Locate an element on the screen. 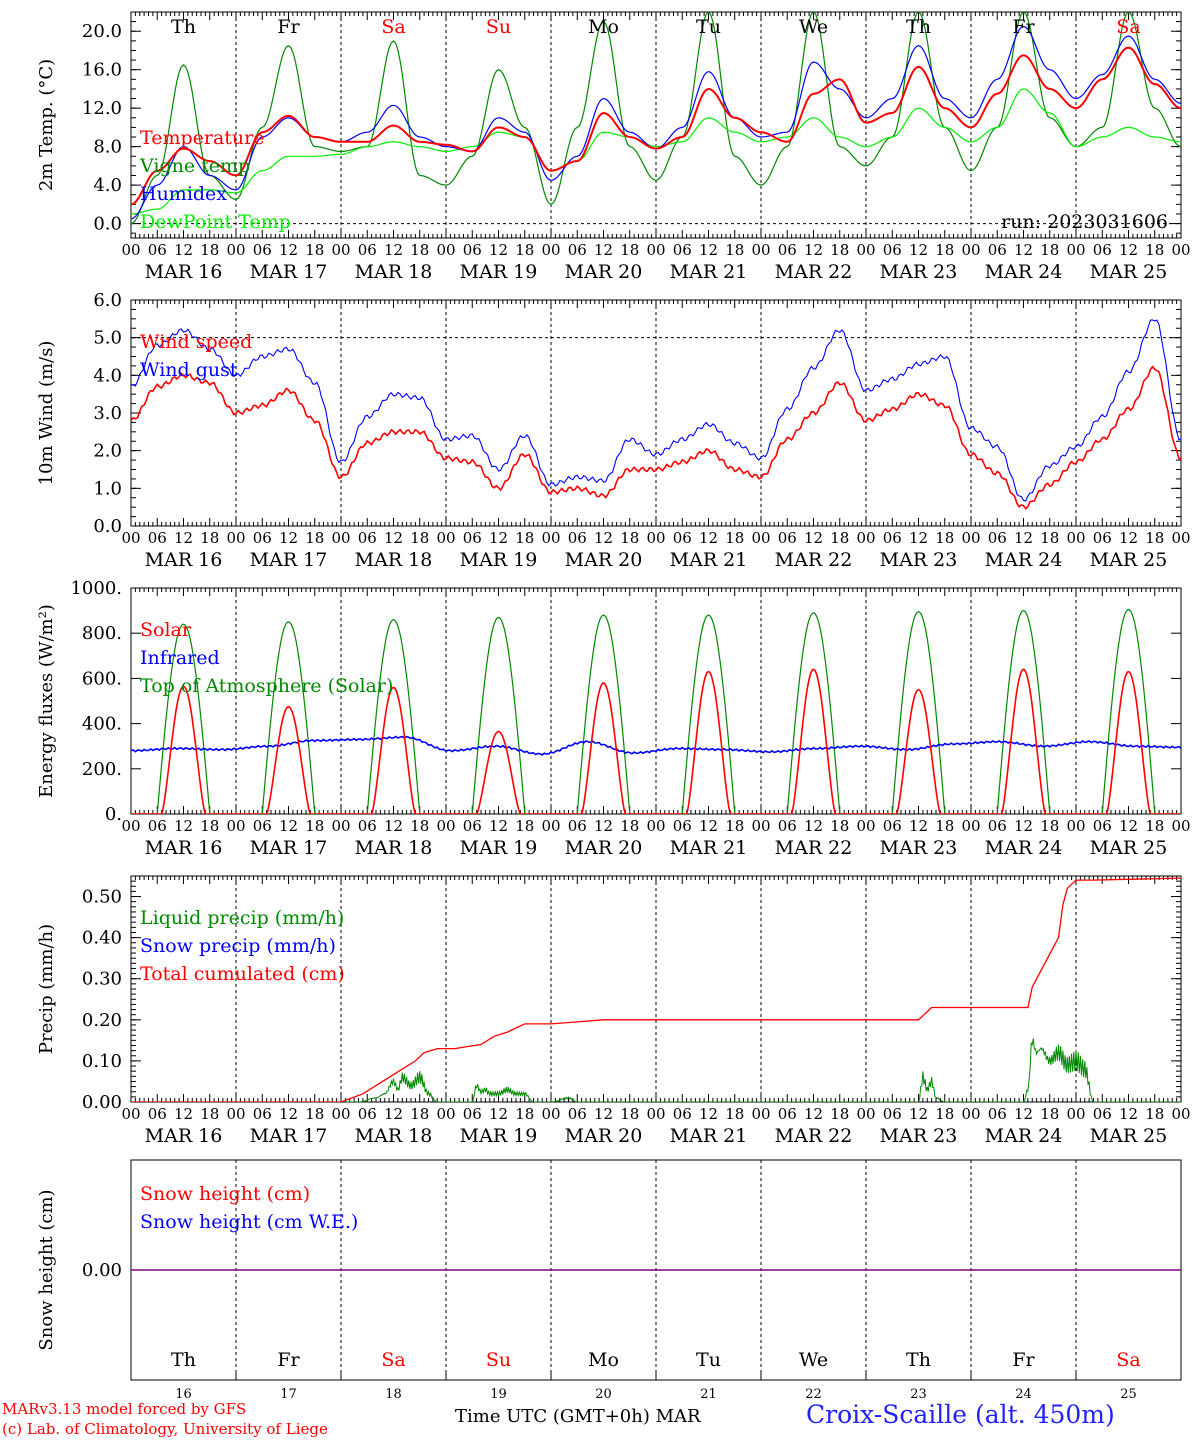  day-number: 16 is located at coordinates (183, 1394).